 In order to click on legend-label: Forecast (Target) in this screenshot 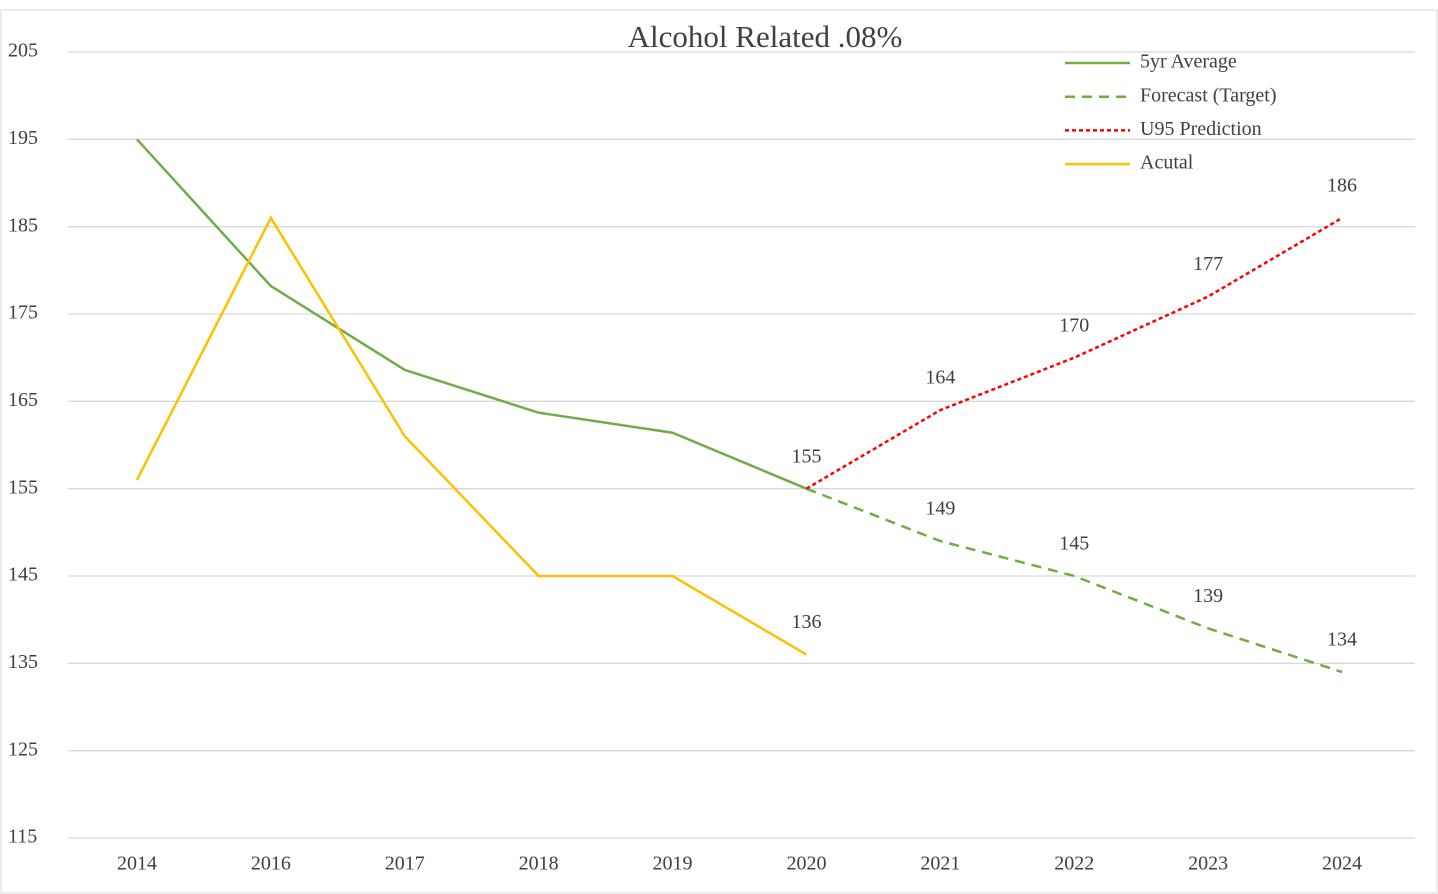, I will do `click(1208, 95)`.